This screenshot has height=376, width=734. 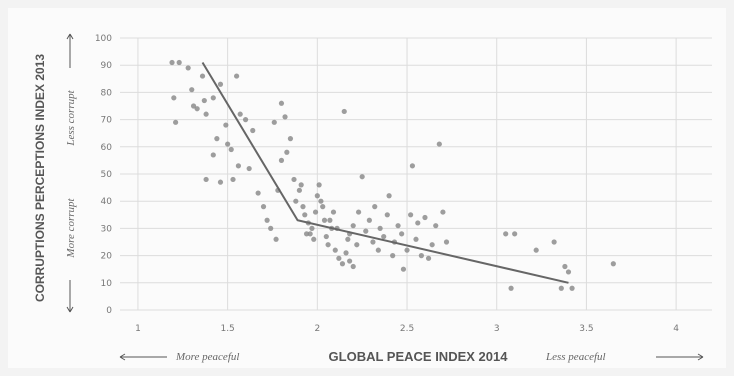 What do you see at coordinates (419, 356) in the screenshot?
I see `x-axis-title: GLOBAL PEACE INDEX 2014` at bounding box center [419, 356].